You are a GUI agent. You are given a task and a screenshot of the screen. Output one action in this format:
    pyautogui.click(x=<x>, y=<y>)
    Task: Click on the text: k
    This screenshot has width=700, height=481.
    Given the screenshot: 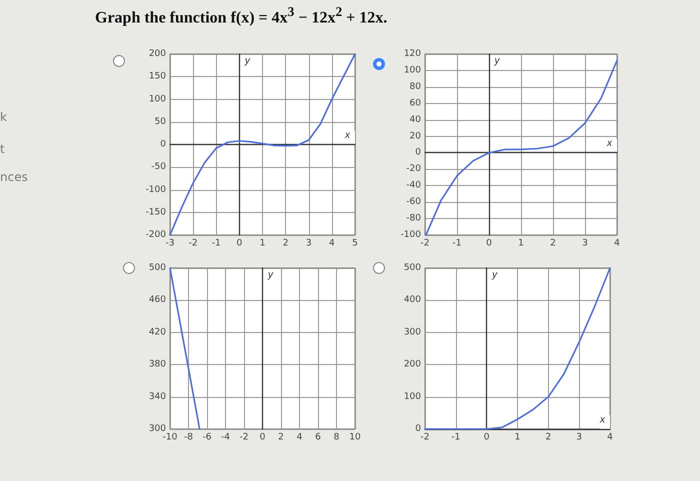 What is the action you would take?
    pyautogui.click(x=3, y=117)
    